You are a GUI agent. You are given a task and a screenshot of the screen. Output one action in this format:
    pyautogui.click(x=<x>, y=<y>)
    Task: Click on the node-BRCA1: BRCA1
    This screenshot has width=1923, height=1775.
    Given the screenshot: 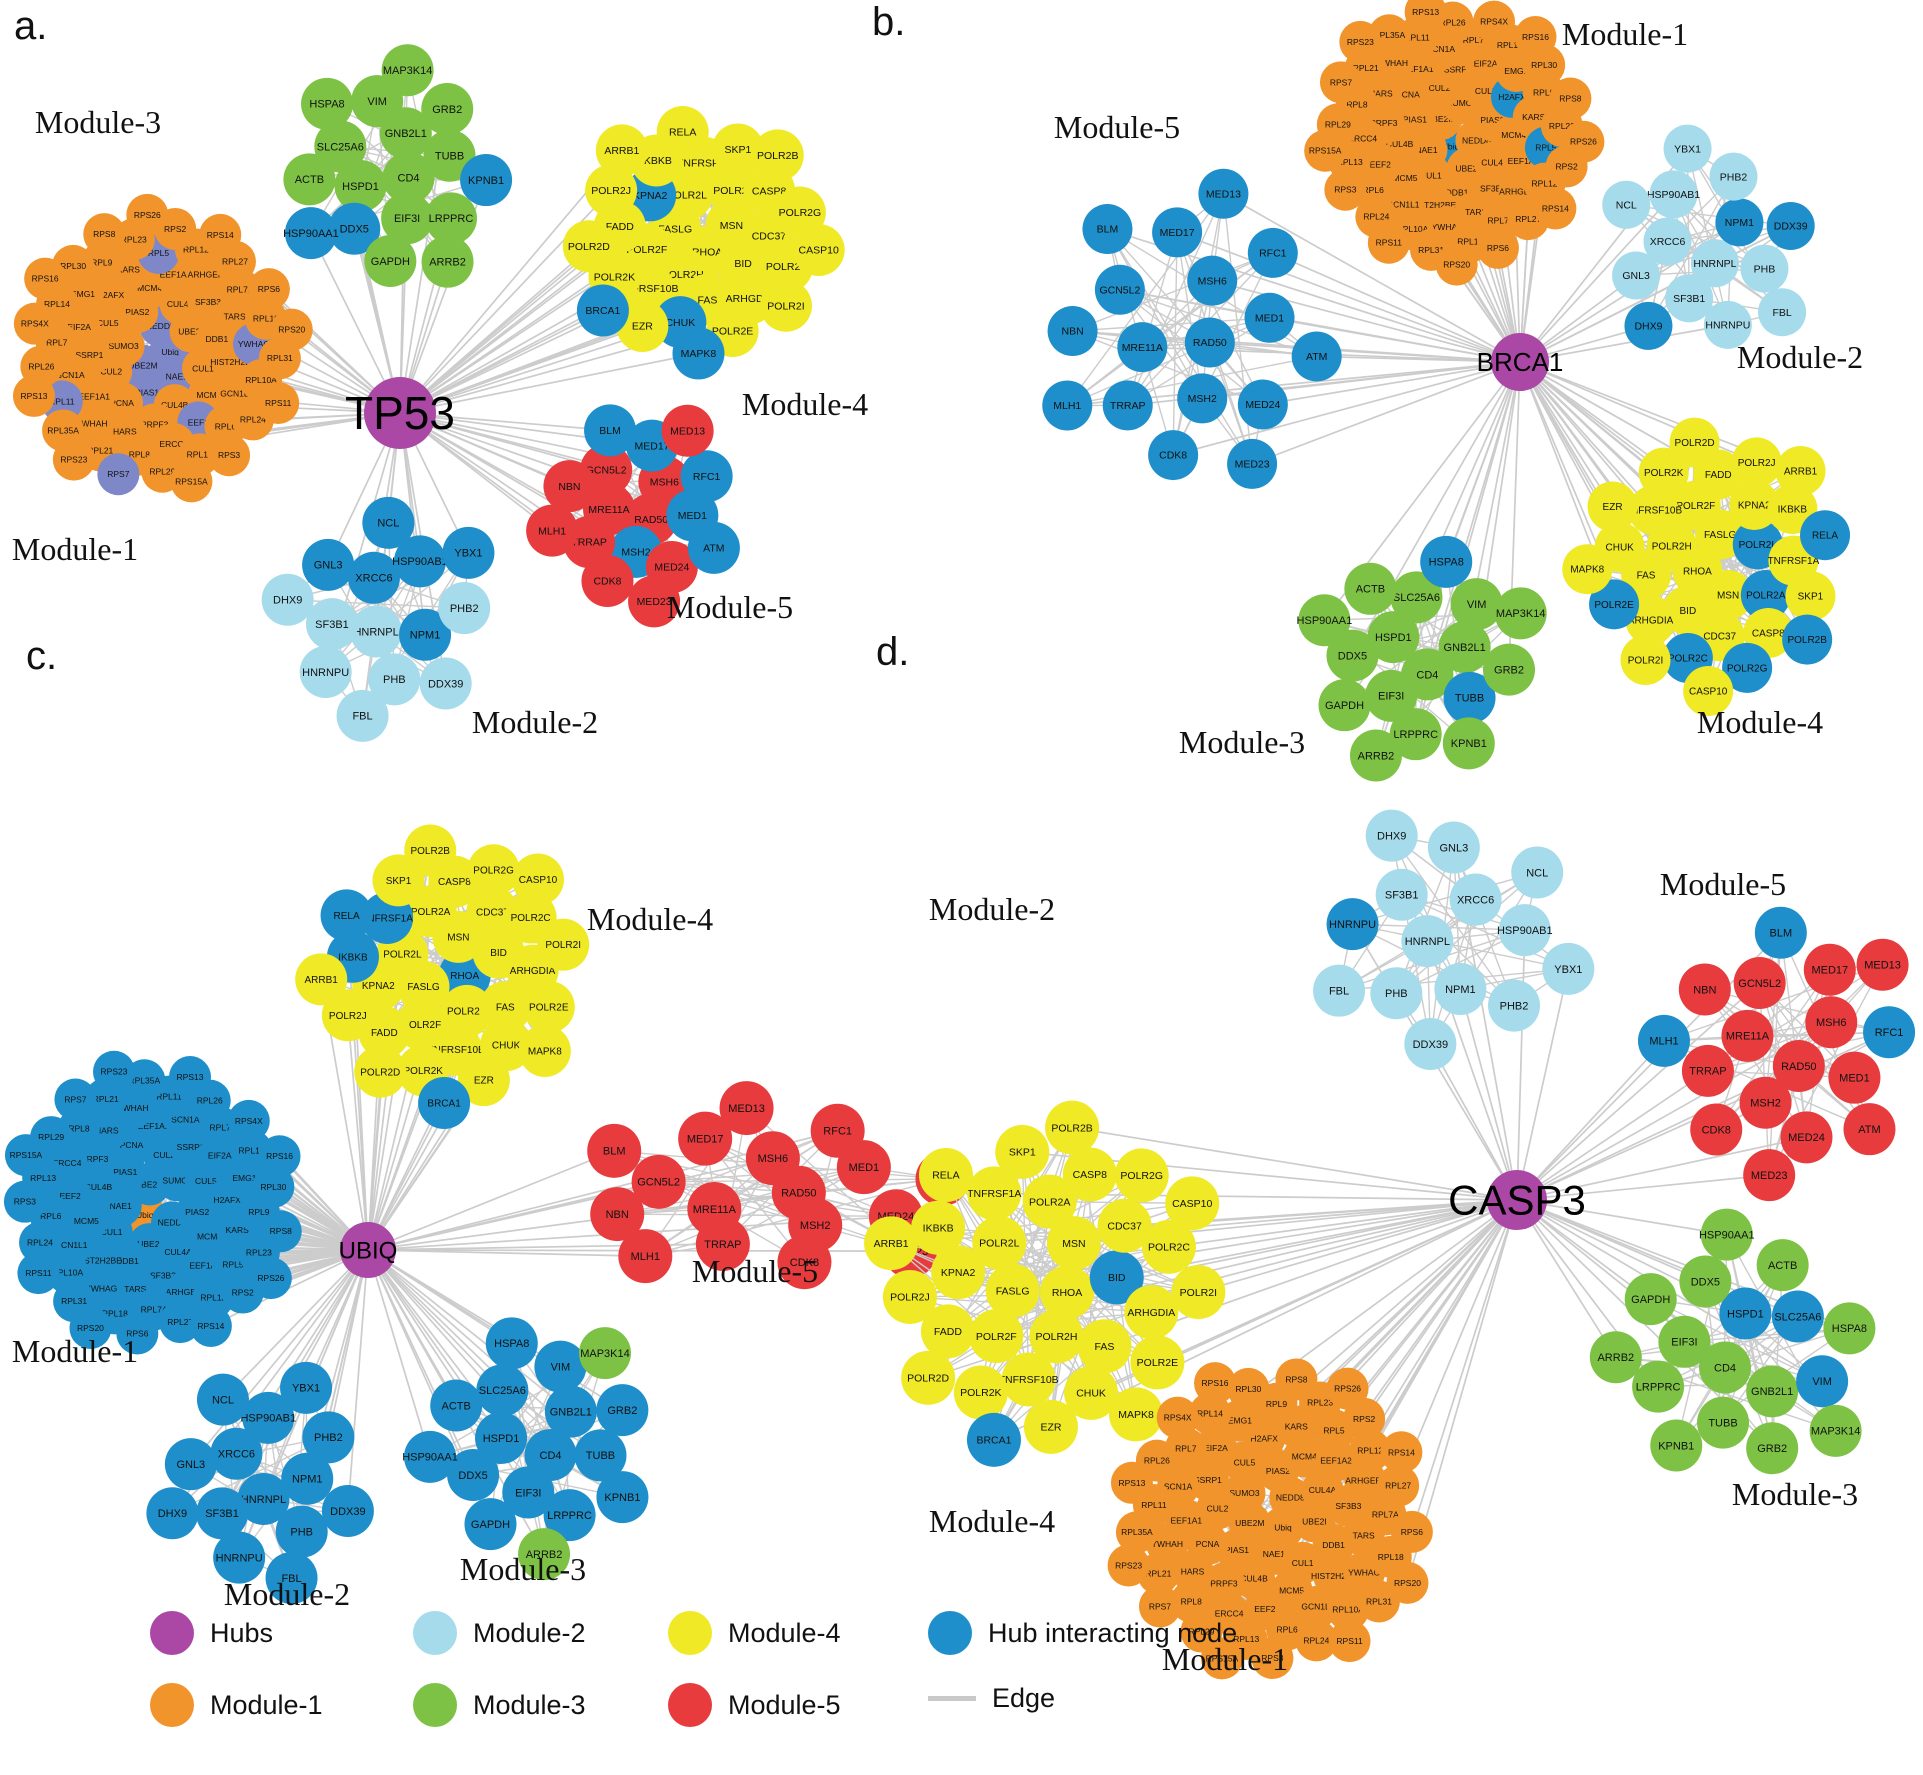 What is the action you would take?
    pyautogui.click(x=993, y=1439)
    